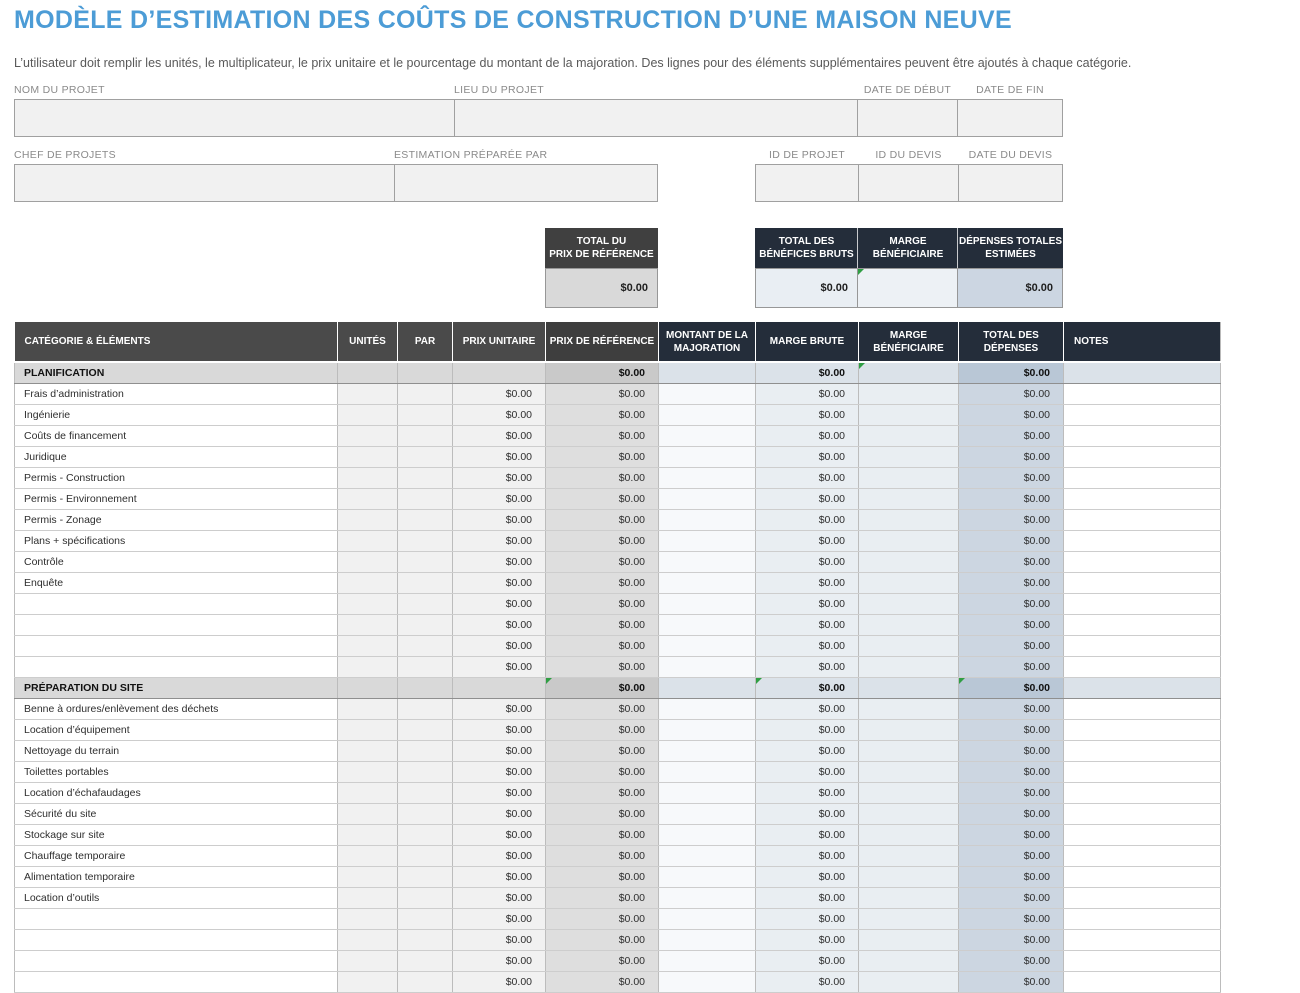 This screenshot has width=1300, height=993. I want to click on cell-categorie: Plans + spécifications, so click(176, 541).